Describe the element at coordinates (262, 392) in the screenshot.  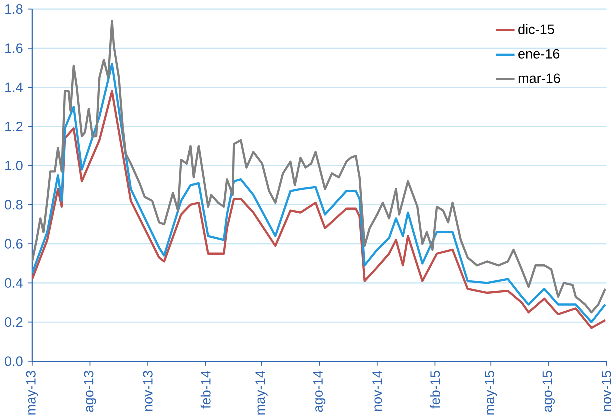
I see `x-tick-label: may-14` at that location.